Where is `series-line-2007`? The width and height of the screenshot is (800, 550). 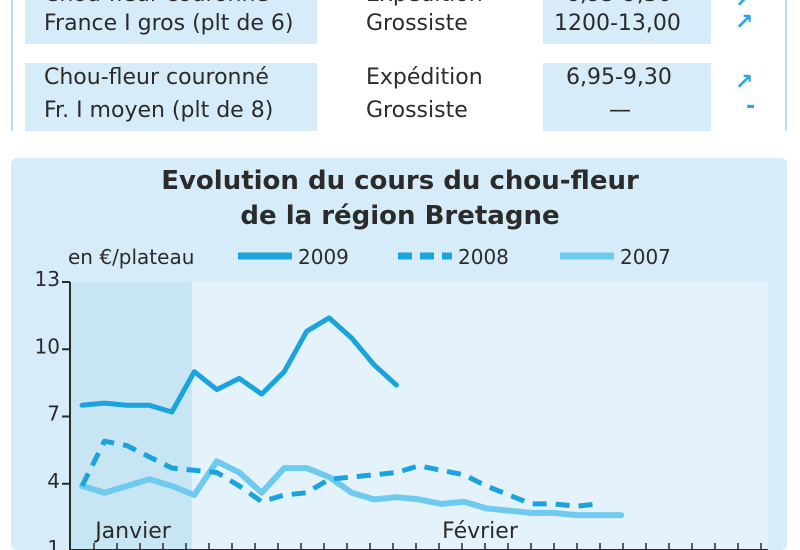 series-line-2007 is located at coordinates (352, 488).